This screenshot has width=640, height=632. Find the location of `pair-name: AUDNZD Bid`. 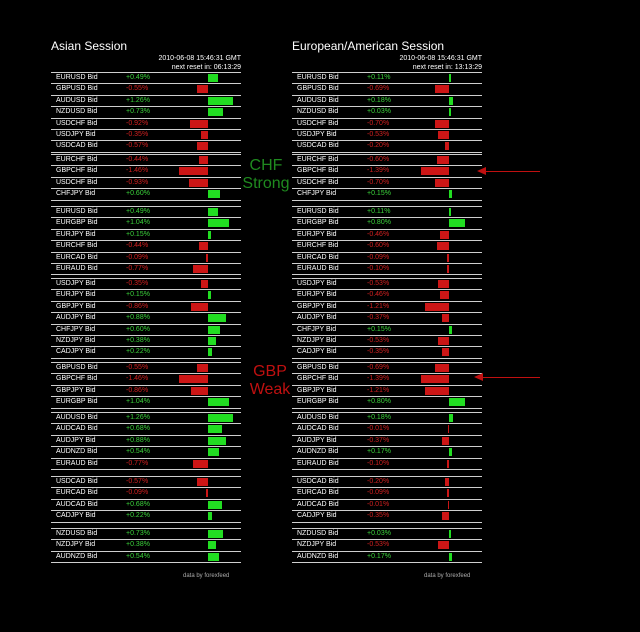

pair-name: AUDNZD Bid is located at coordinates (318, 556).